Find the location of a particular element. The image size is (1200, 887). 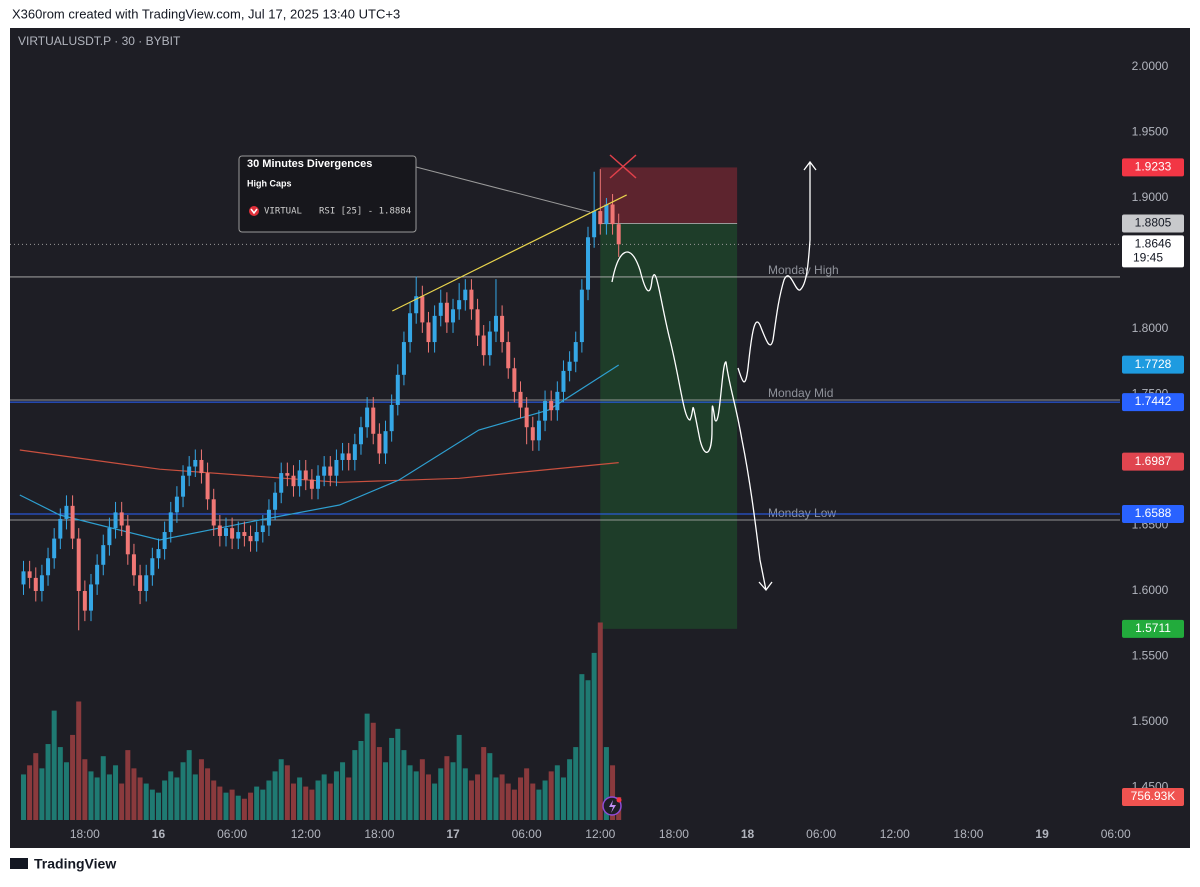

price-tag-label: 1.8805 is located at coordinates (1153, 223).